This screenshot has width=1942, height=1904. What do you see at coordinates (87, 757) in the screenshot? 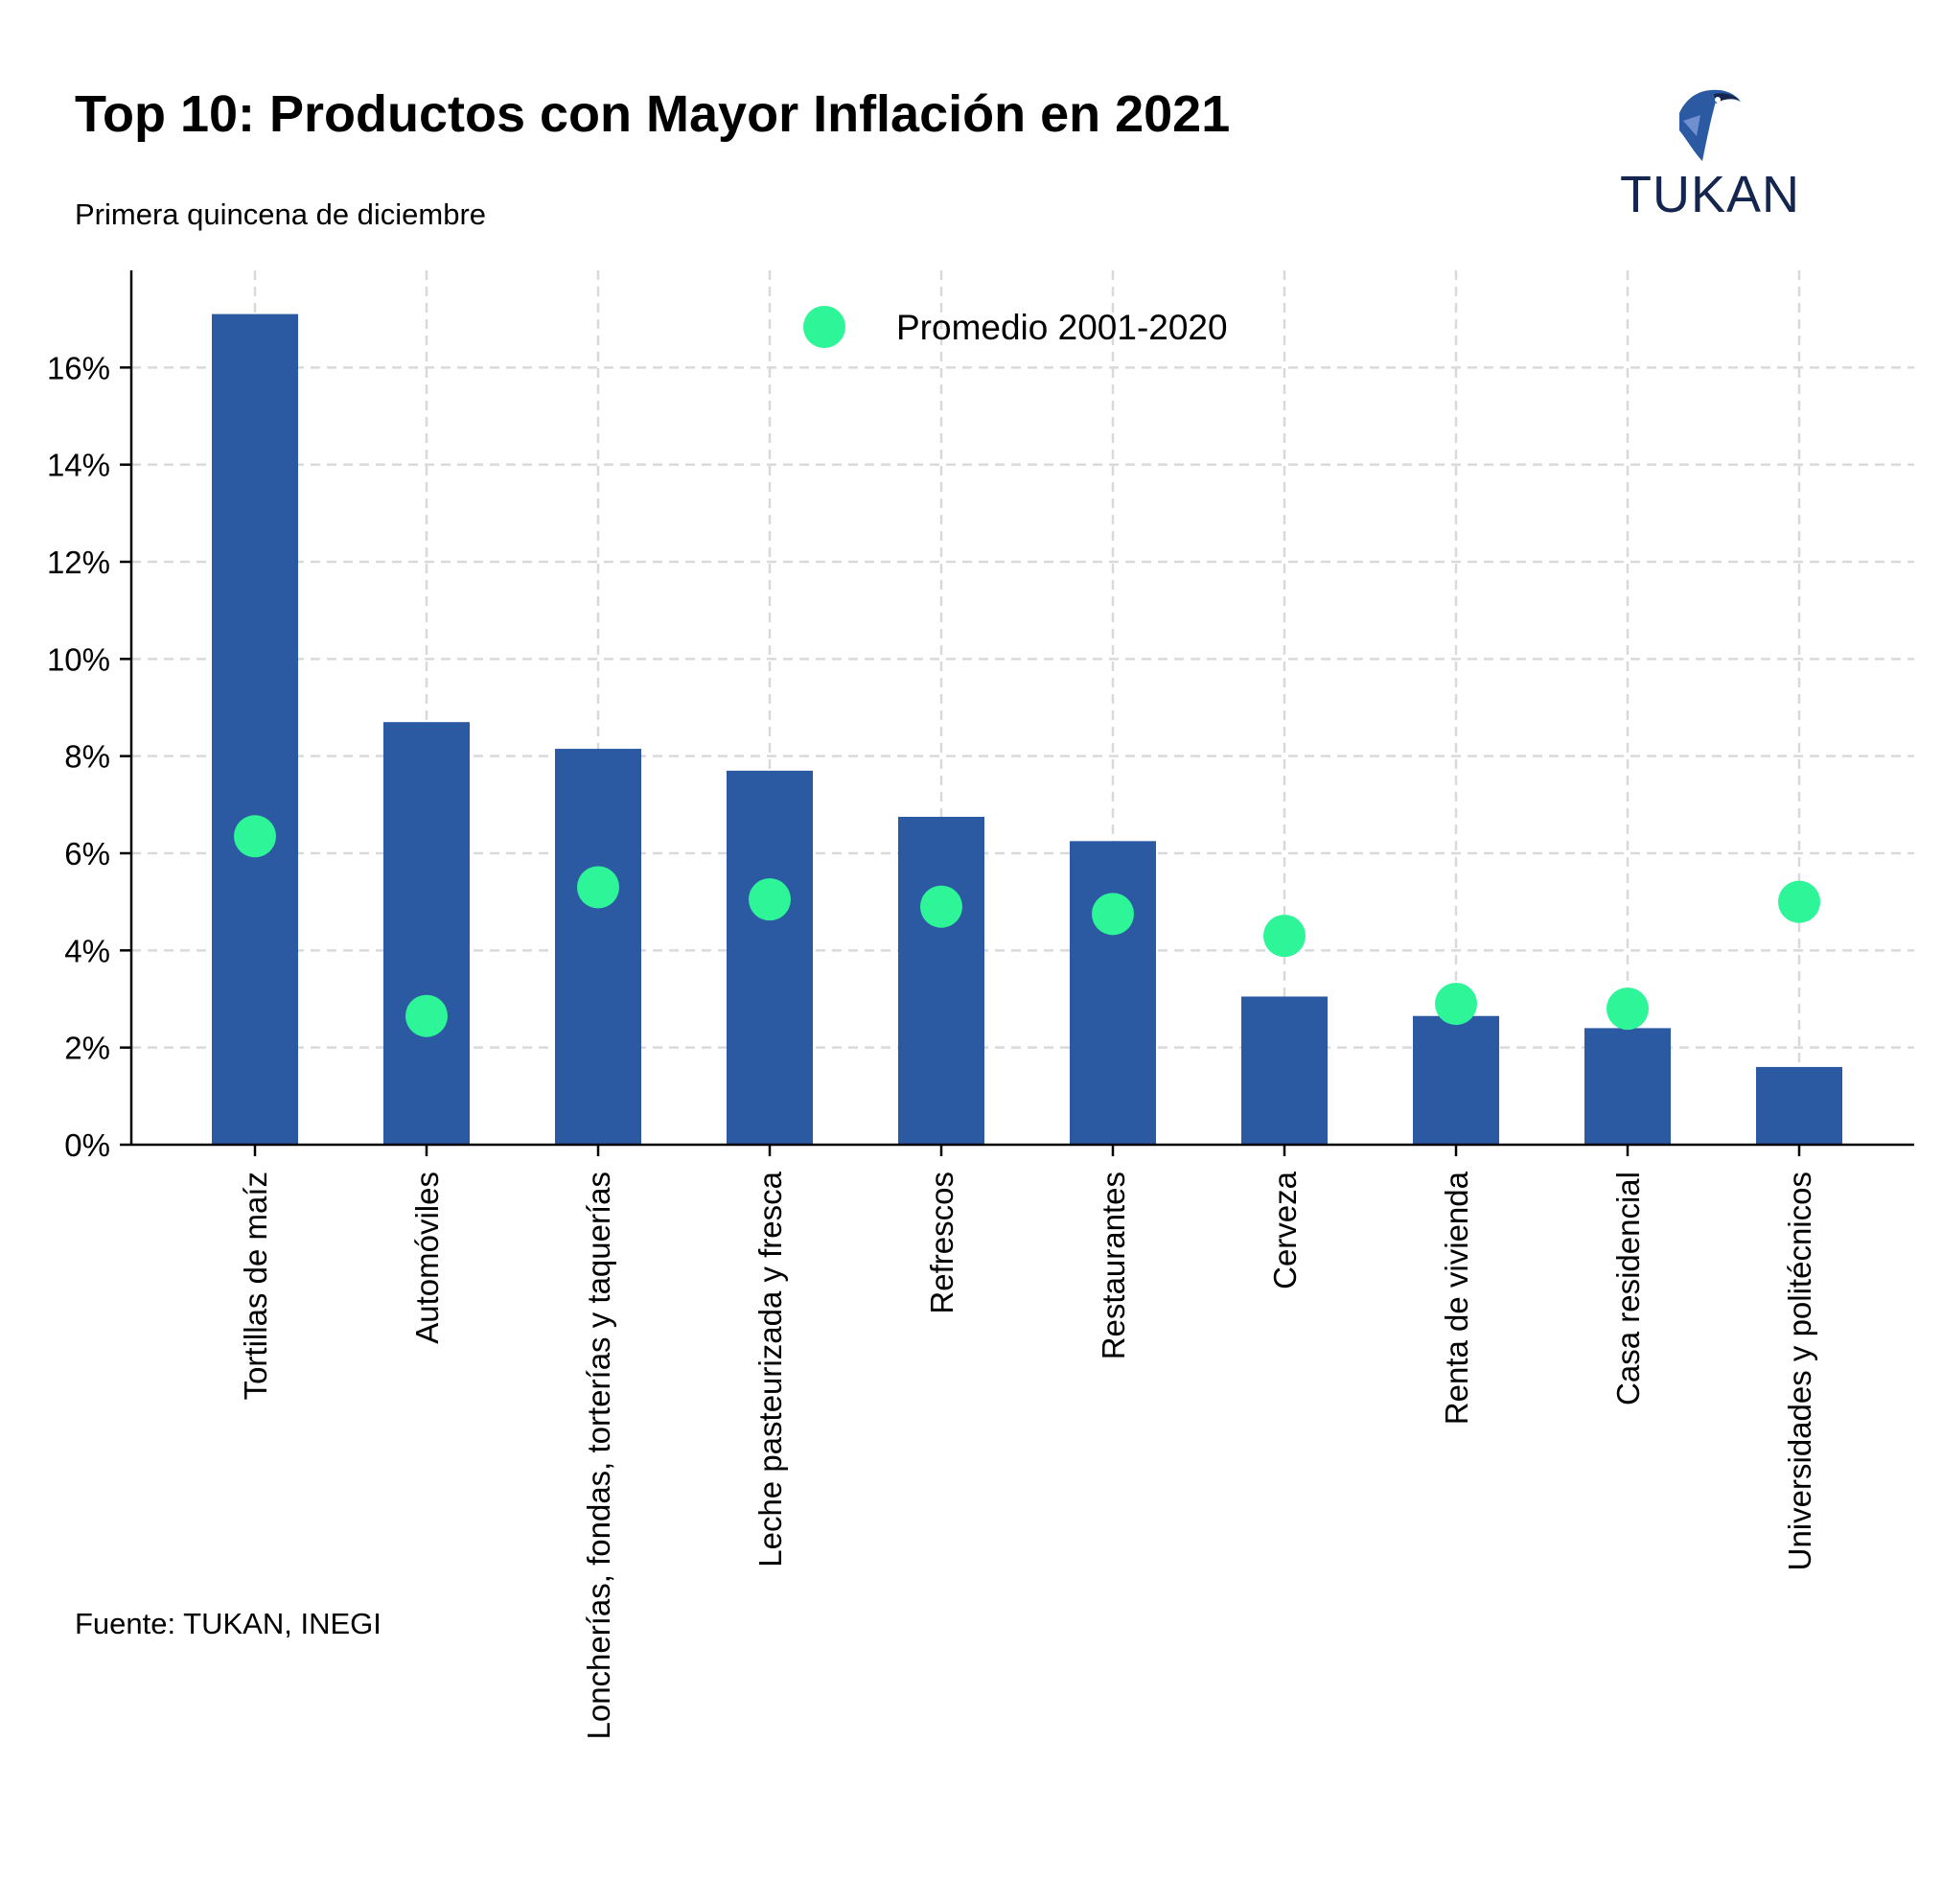
I see `y-tick-label: 8%` at bounding box center [87, 757].